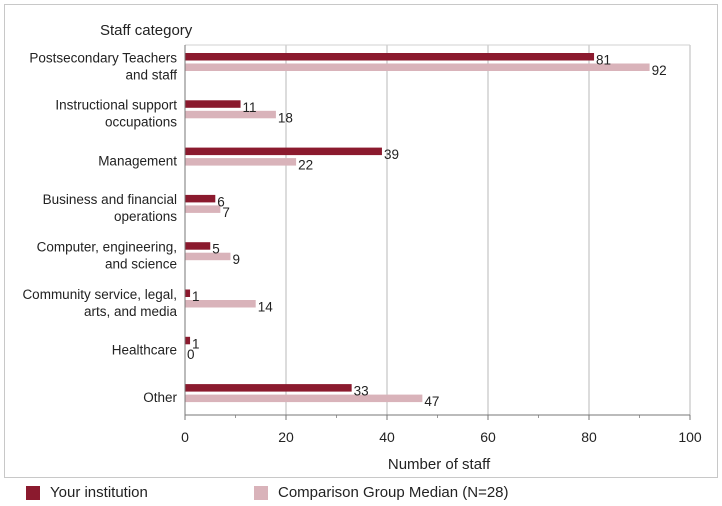 The image size is (722, 506). What do you see at coordinates (488, 437) in the screenshot?
I see `x-tick-label: 60` at bounding box center [488, 437].